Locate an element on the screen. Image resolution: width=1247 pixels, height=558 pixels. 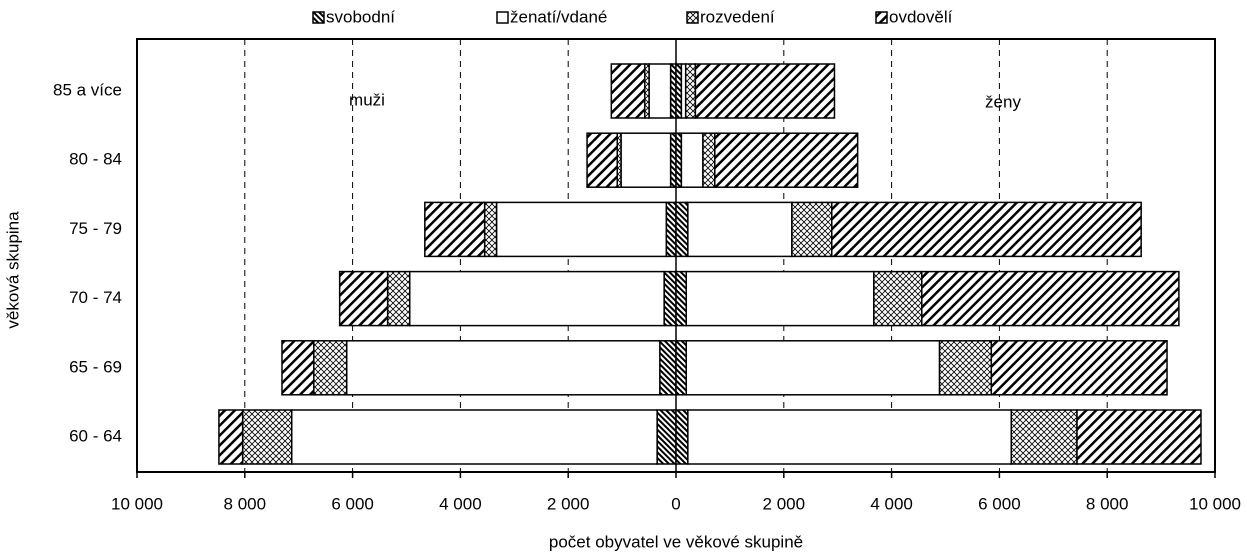
y-tick-label: 60 - 64 is located at coordinates (95, 435).